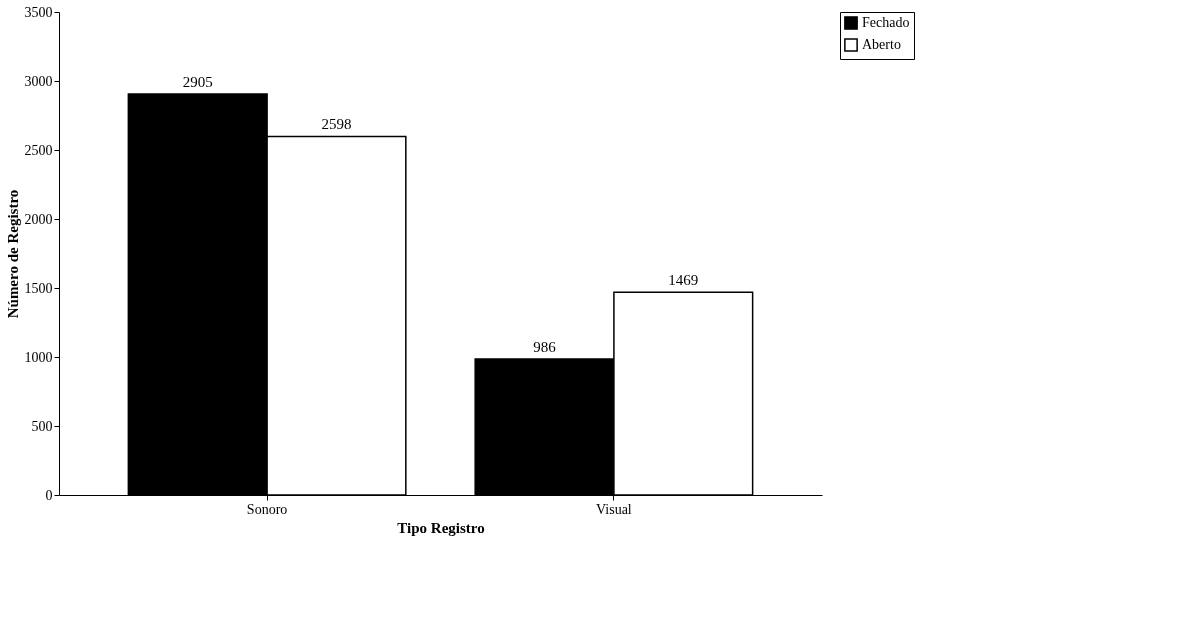  Describe the element at coordinates (441, 527) in the screenshot. I see `x-axis-title: Tipo Registro` at that location.